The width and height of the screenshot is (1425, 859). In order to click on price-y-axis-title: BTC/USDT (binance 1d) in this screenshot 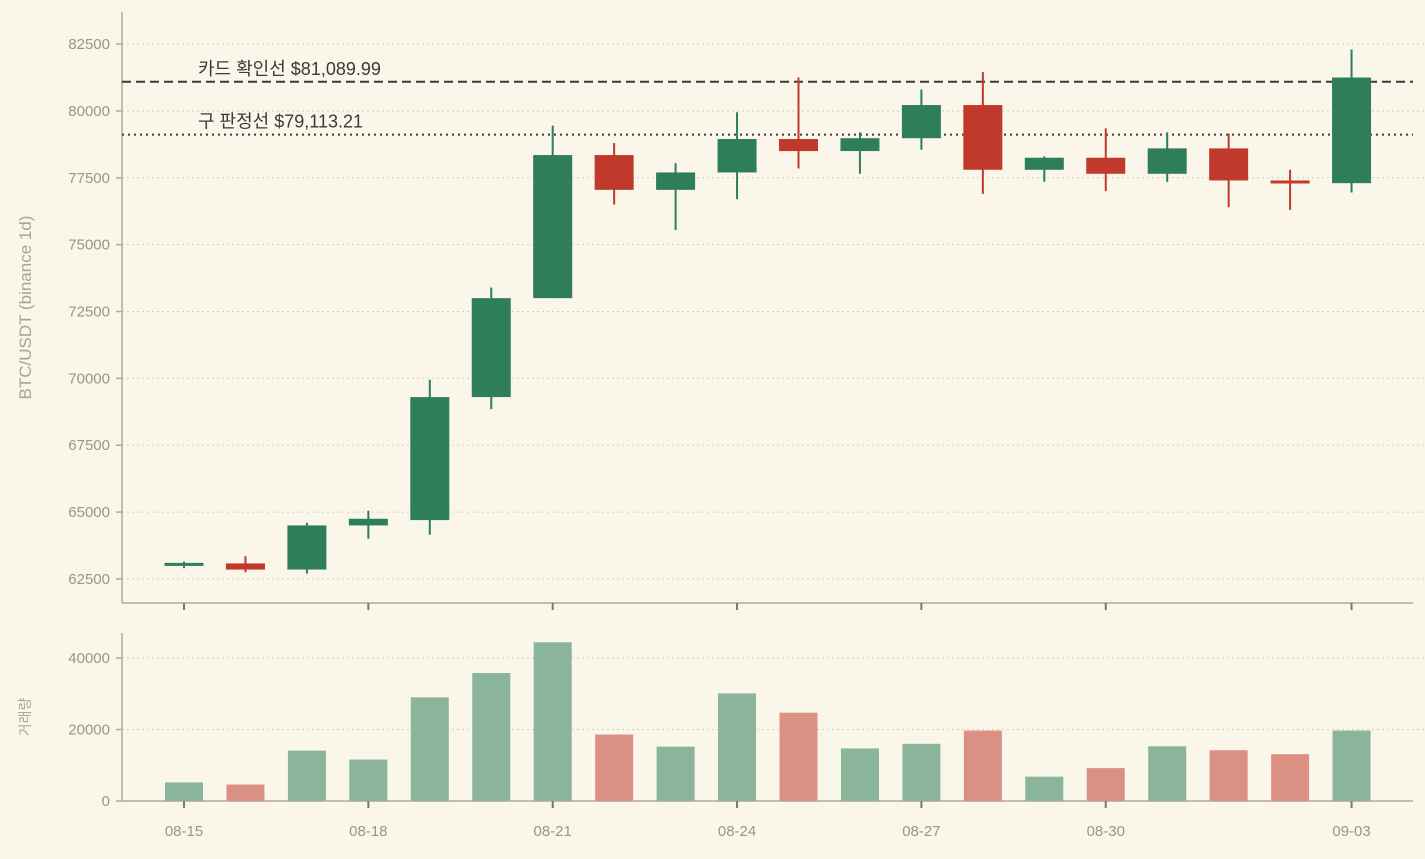, I will do `click(25, 308)`.